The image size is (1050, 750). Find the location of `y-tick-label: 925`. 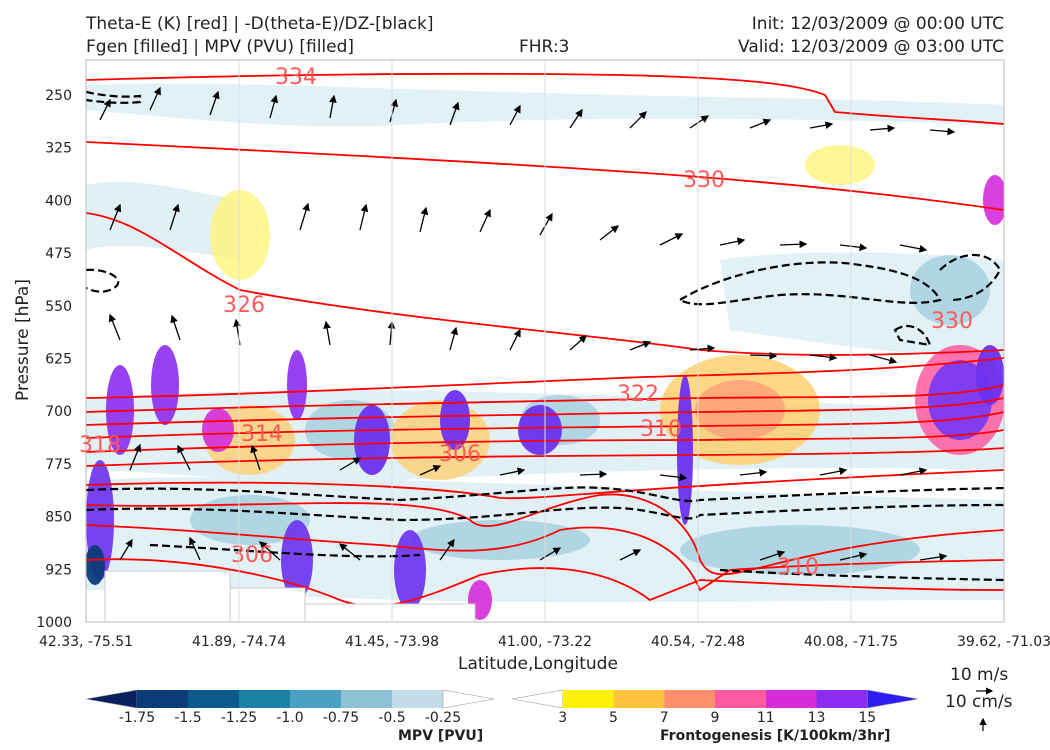

y-tick-label: 925 is located at coordinates (58, 570).